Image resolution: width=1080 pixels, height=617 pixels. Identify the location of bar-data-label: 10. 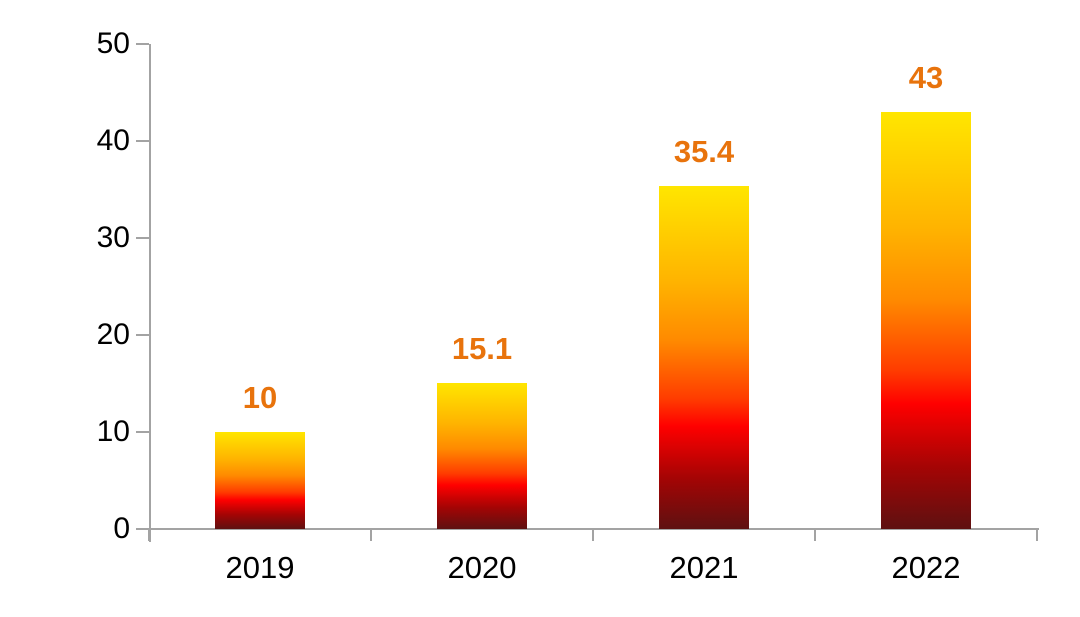
(260, 397).